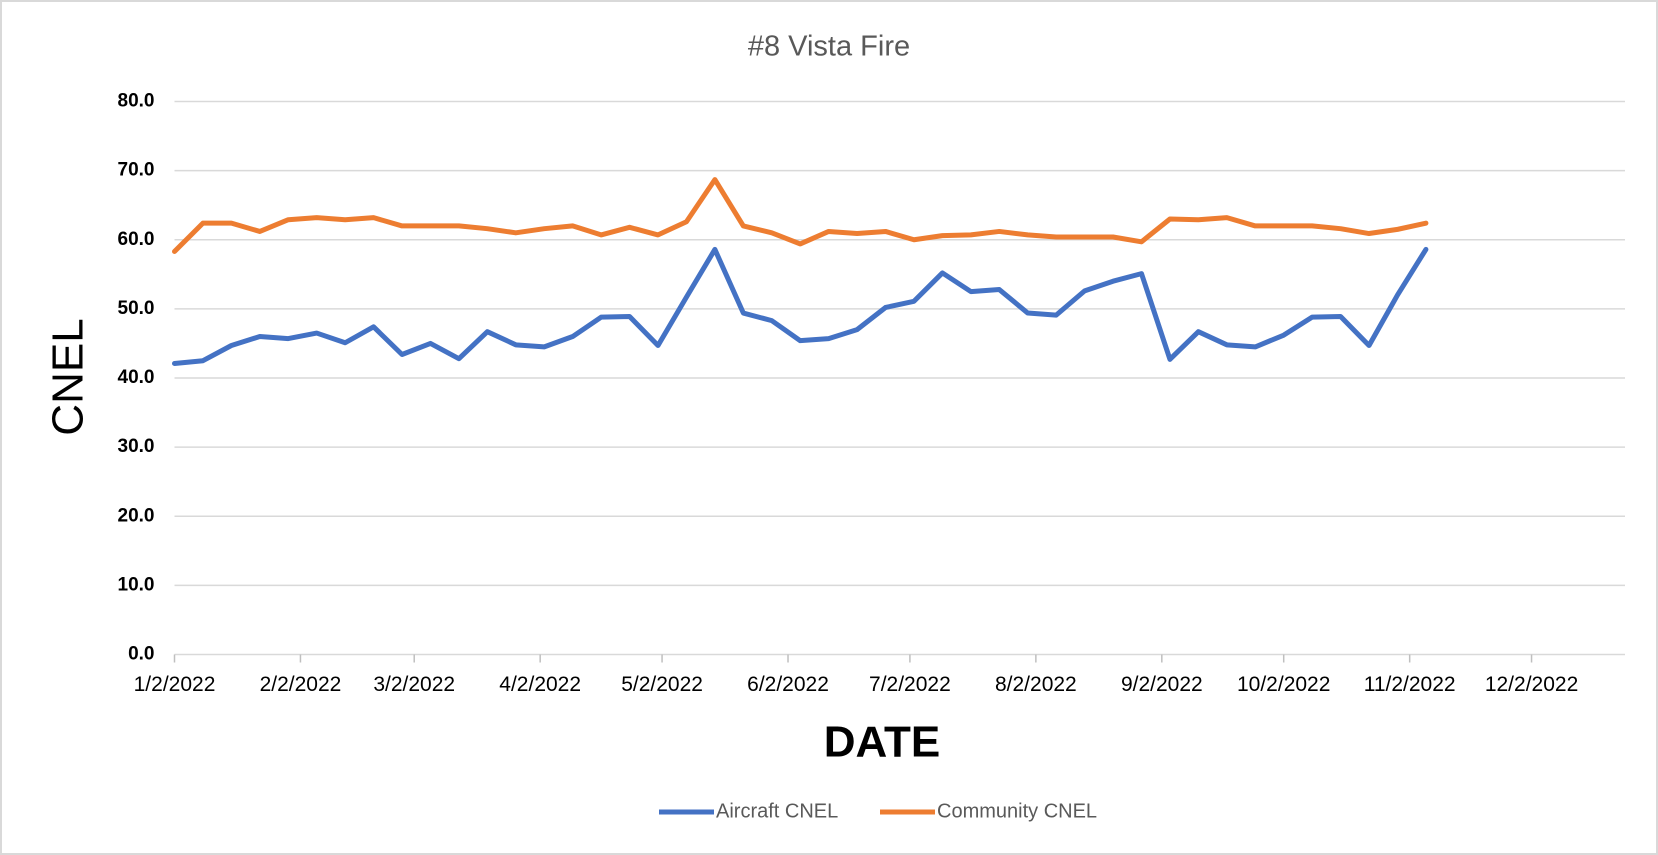 The width and height of the screenshot is (1658, 855). What do you see at coordinates (301, 684) in the screenshot?
I see `x-tick-label: 2/2/2022` at bounding box center [301, 684].